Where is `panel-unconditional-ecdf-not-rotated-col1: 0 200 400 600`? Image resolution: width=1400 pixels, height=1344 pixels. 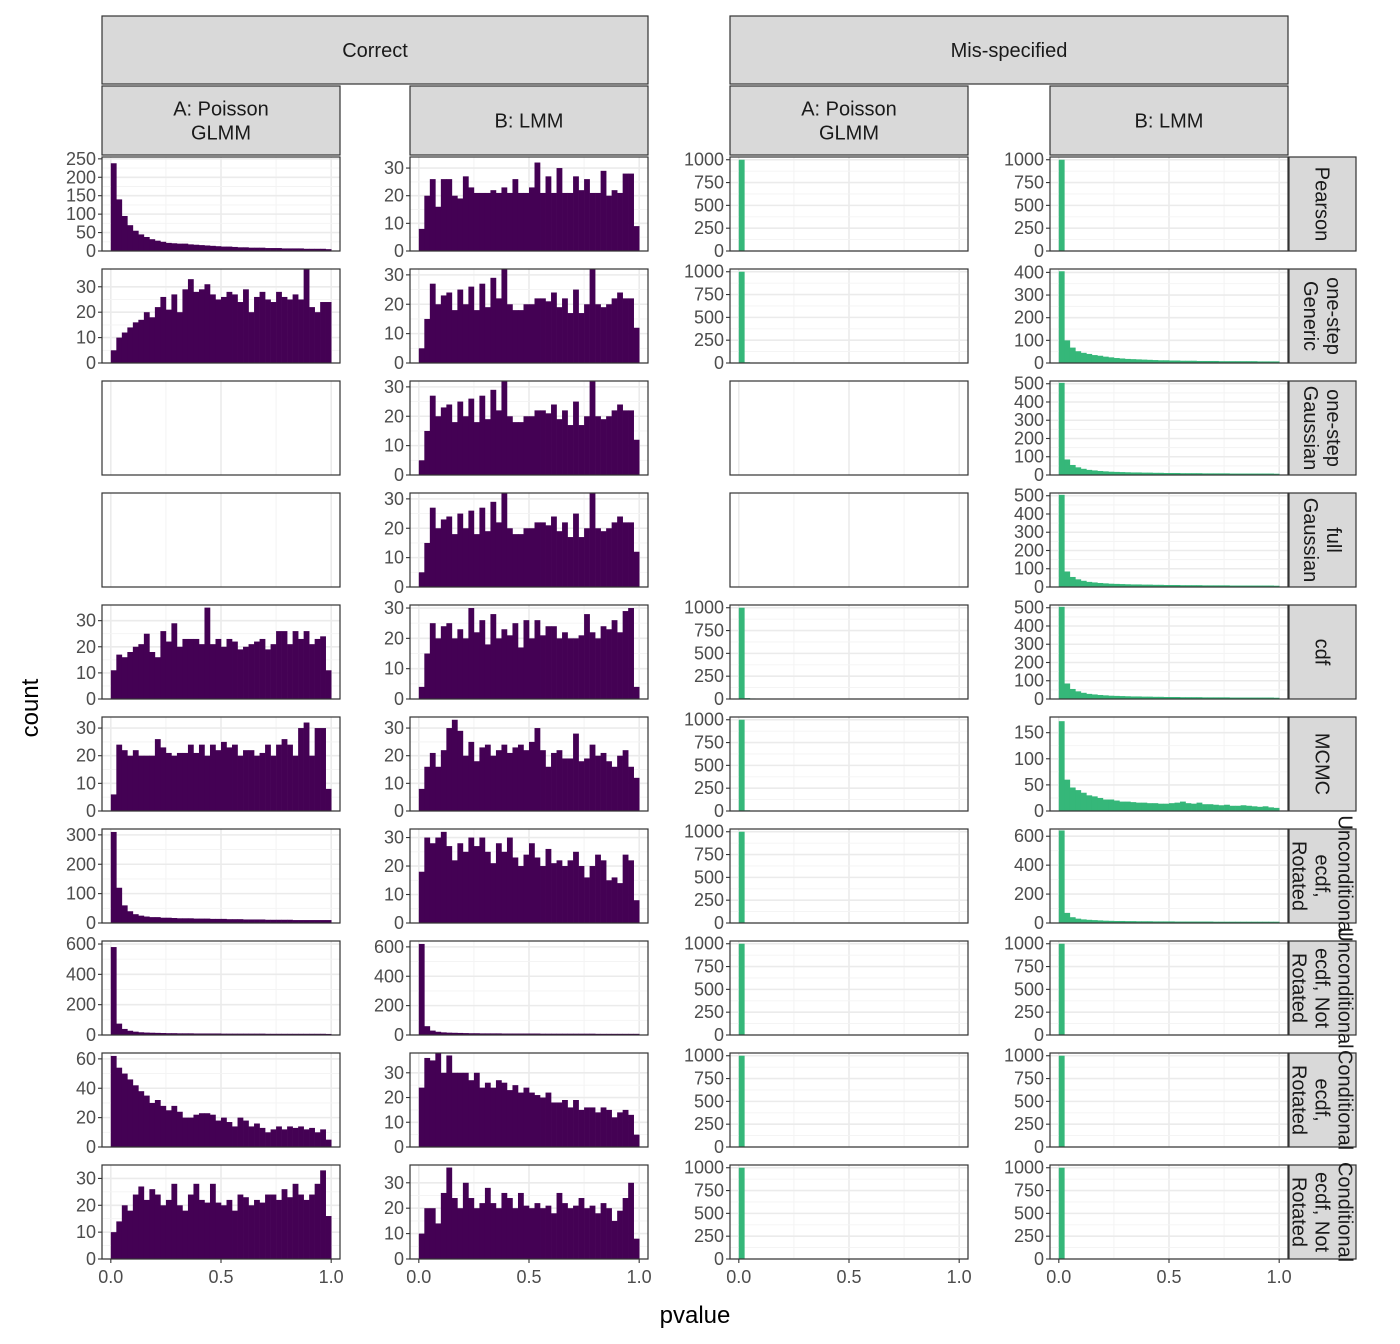 panel-unconditional-ecdf-not-rotated-col1: 0 200 400 600 is located at coordinates (203, 989).